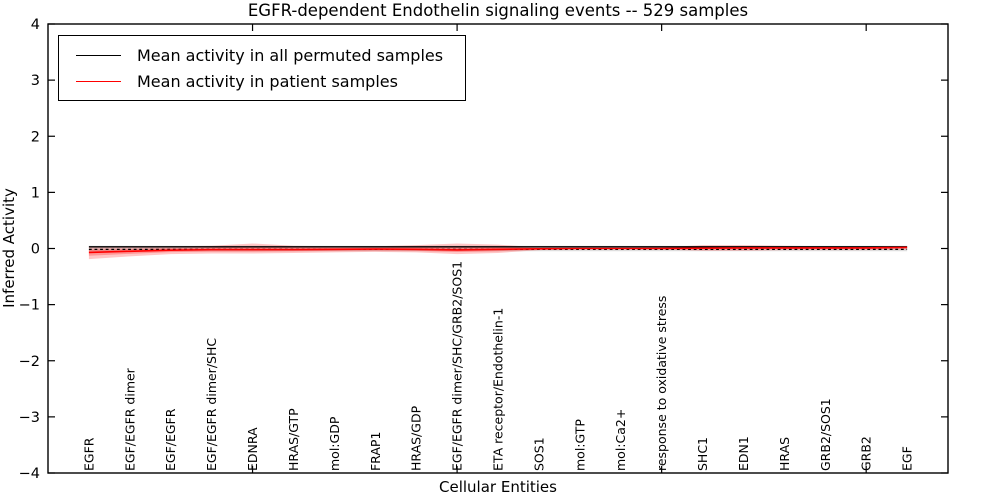 This screenshot has height=500, width=1000. Describe the element at coordinates (35, 25) in the screenshot. I see `y-tick-label: 4` at that location.